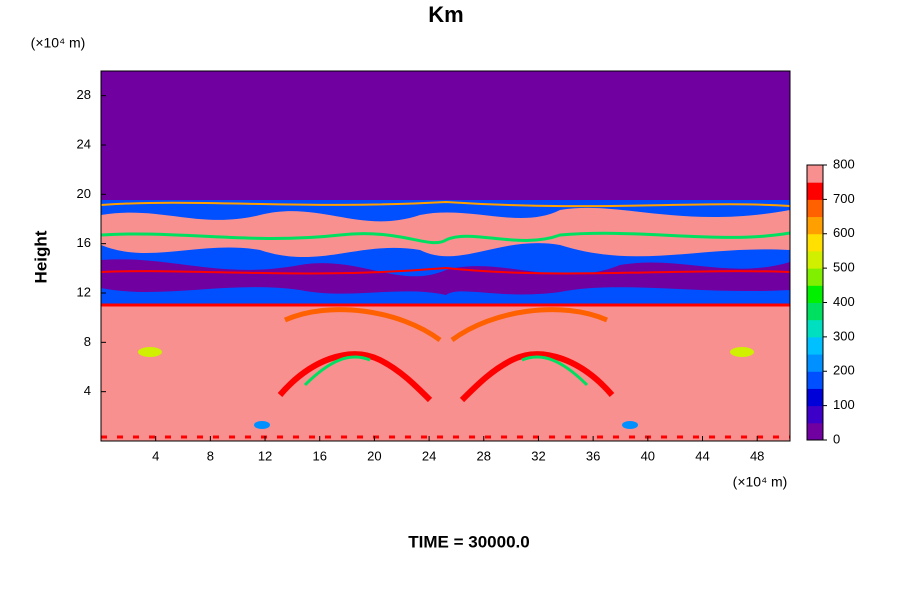  What do you see at coordinates (319, 455) in the screenshot?
I see `x-tick-label: 16` at bounding box center [319, 455].